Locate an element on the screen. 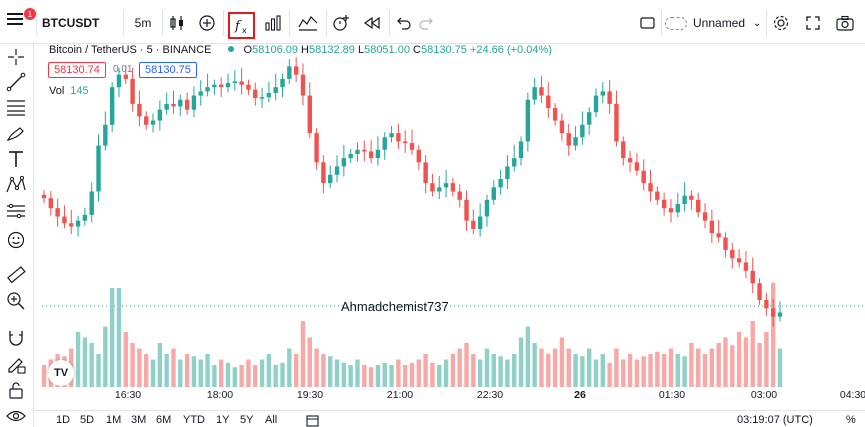 This screenshot has width=865, height=427. compare-button is located at coordinates (207, 23).